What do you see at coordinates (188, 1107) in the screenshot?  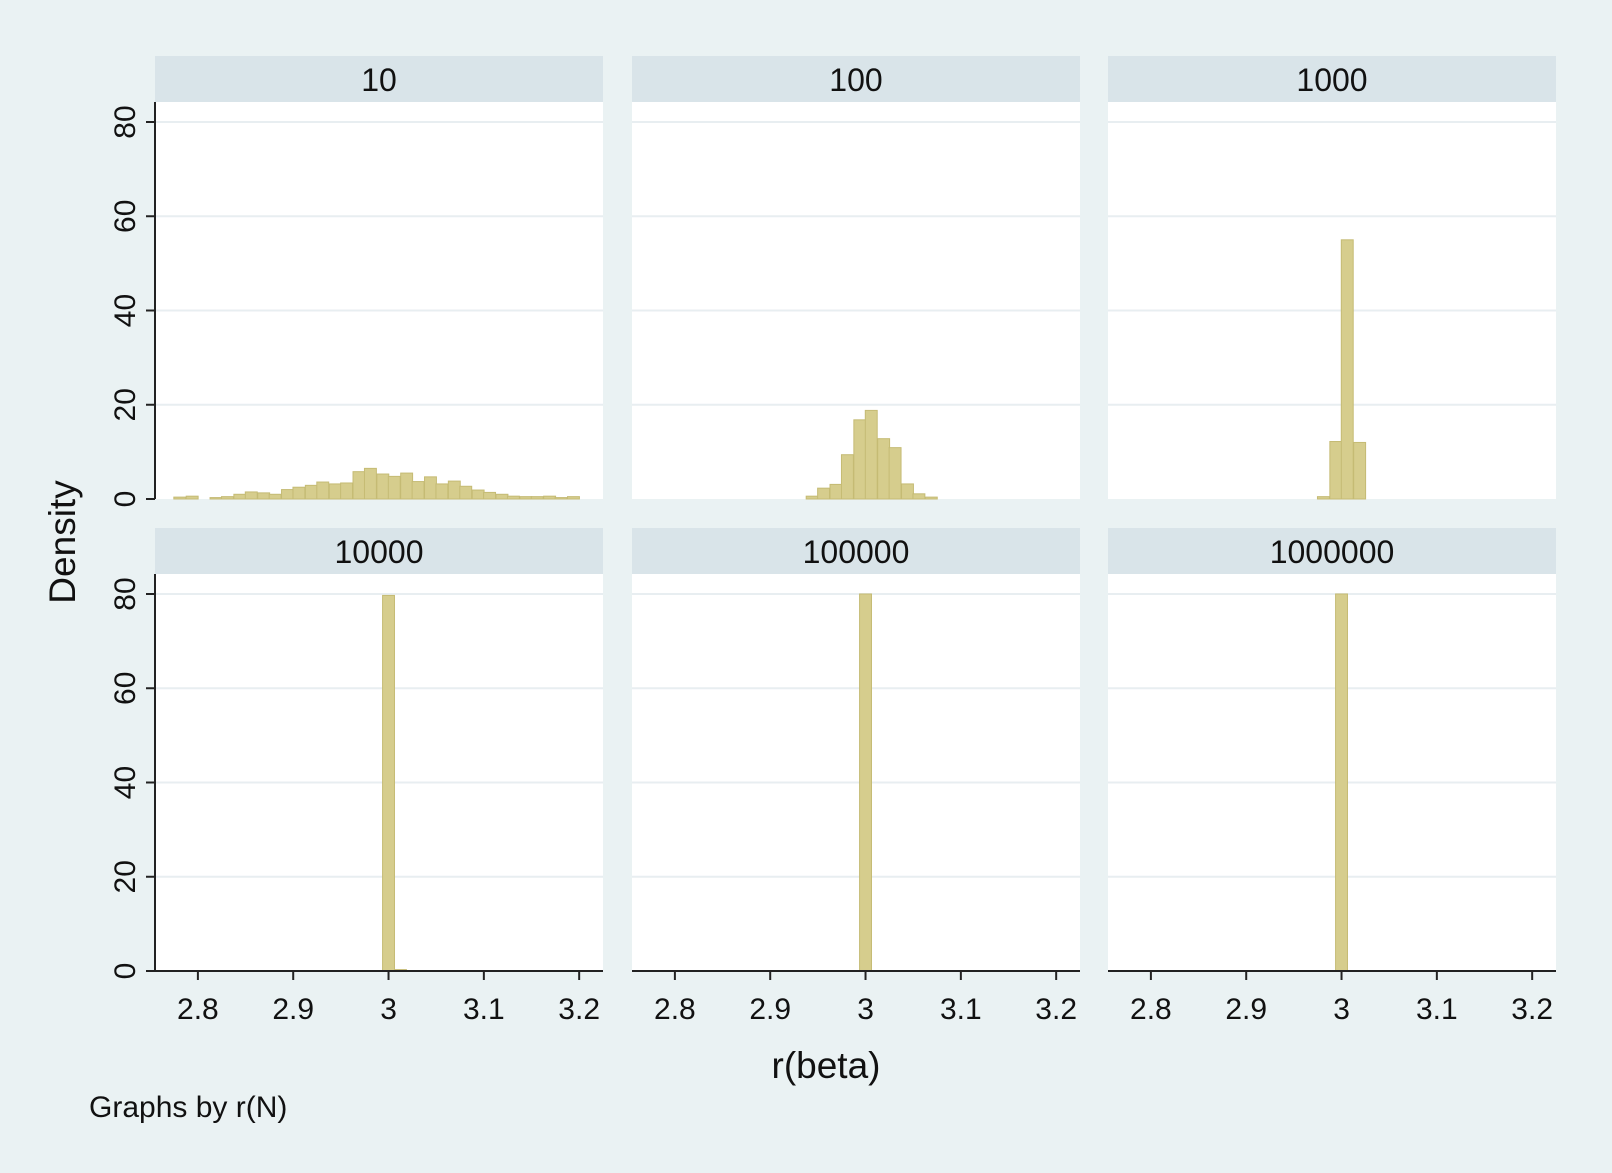 I see `graphs-by-note: Graphs by r(N)` at bounding box center [188, 1107].